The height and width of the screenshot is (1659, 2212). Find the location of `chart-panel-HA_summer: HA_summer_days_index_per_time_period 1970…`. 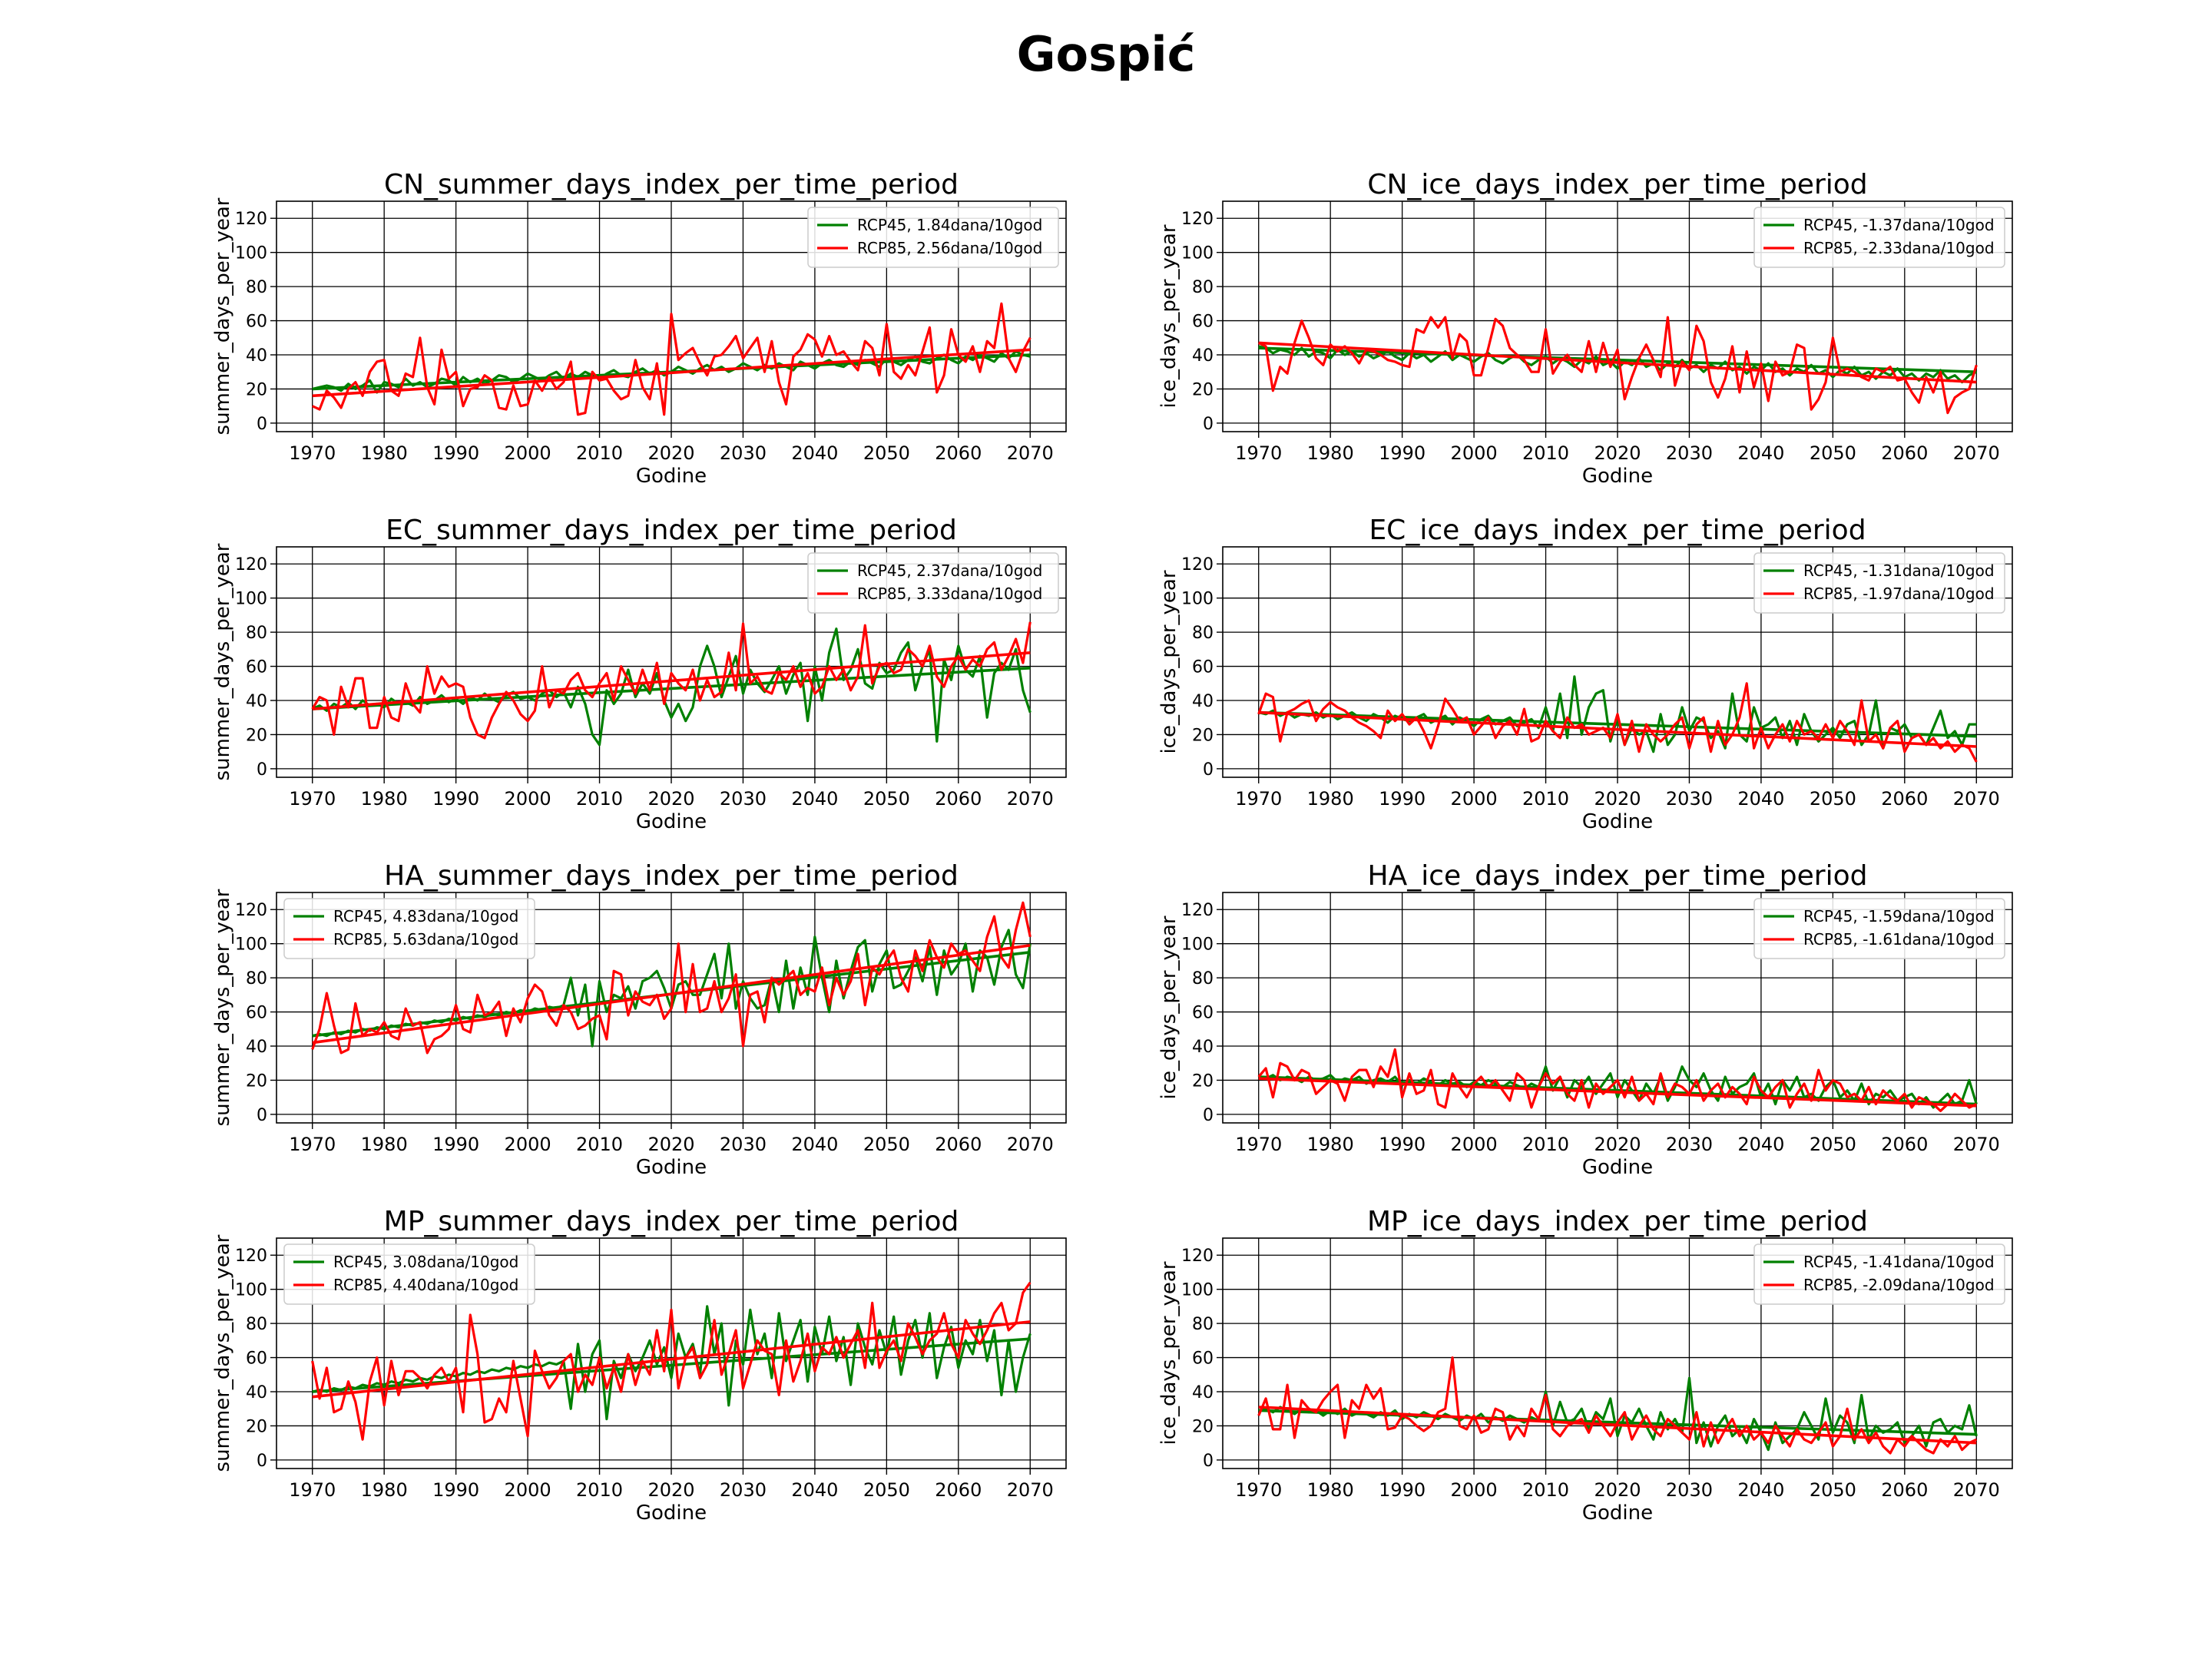

chart-panel-HA_summer: HA_summer_days_index_per_time_period 1970… is located at coordinates (639, 1020).